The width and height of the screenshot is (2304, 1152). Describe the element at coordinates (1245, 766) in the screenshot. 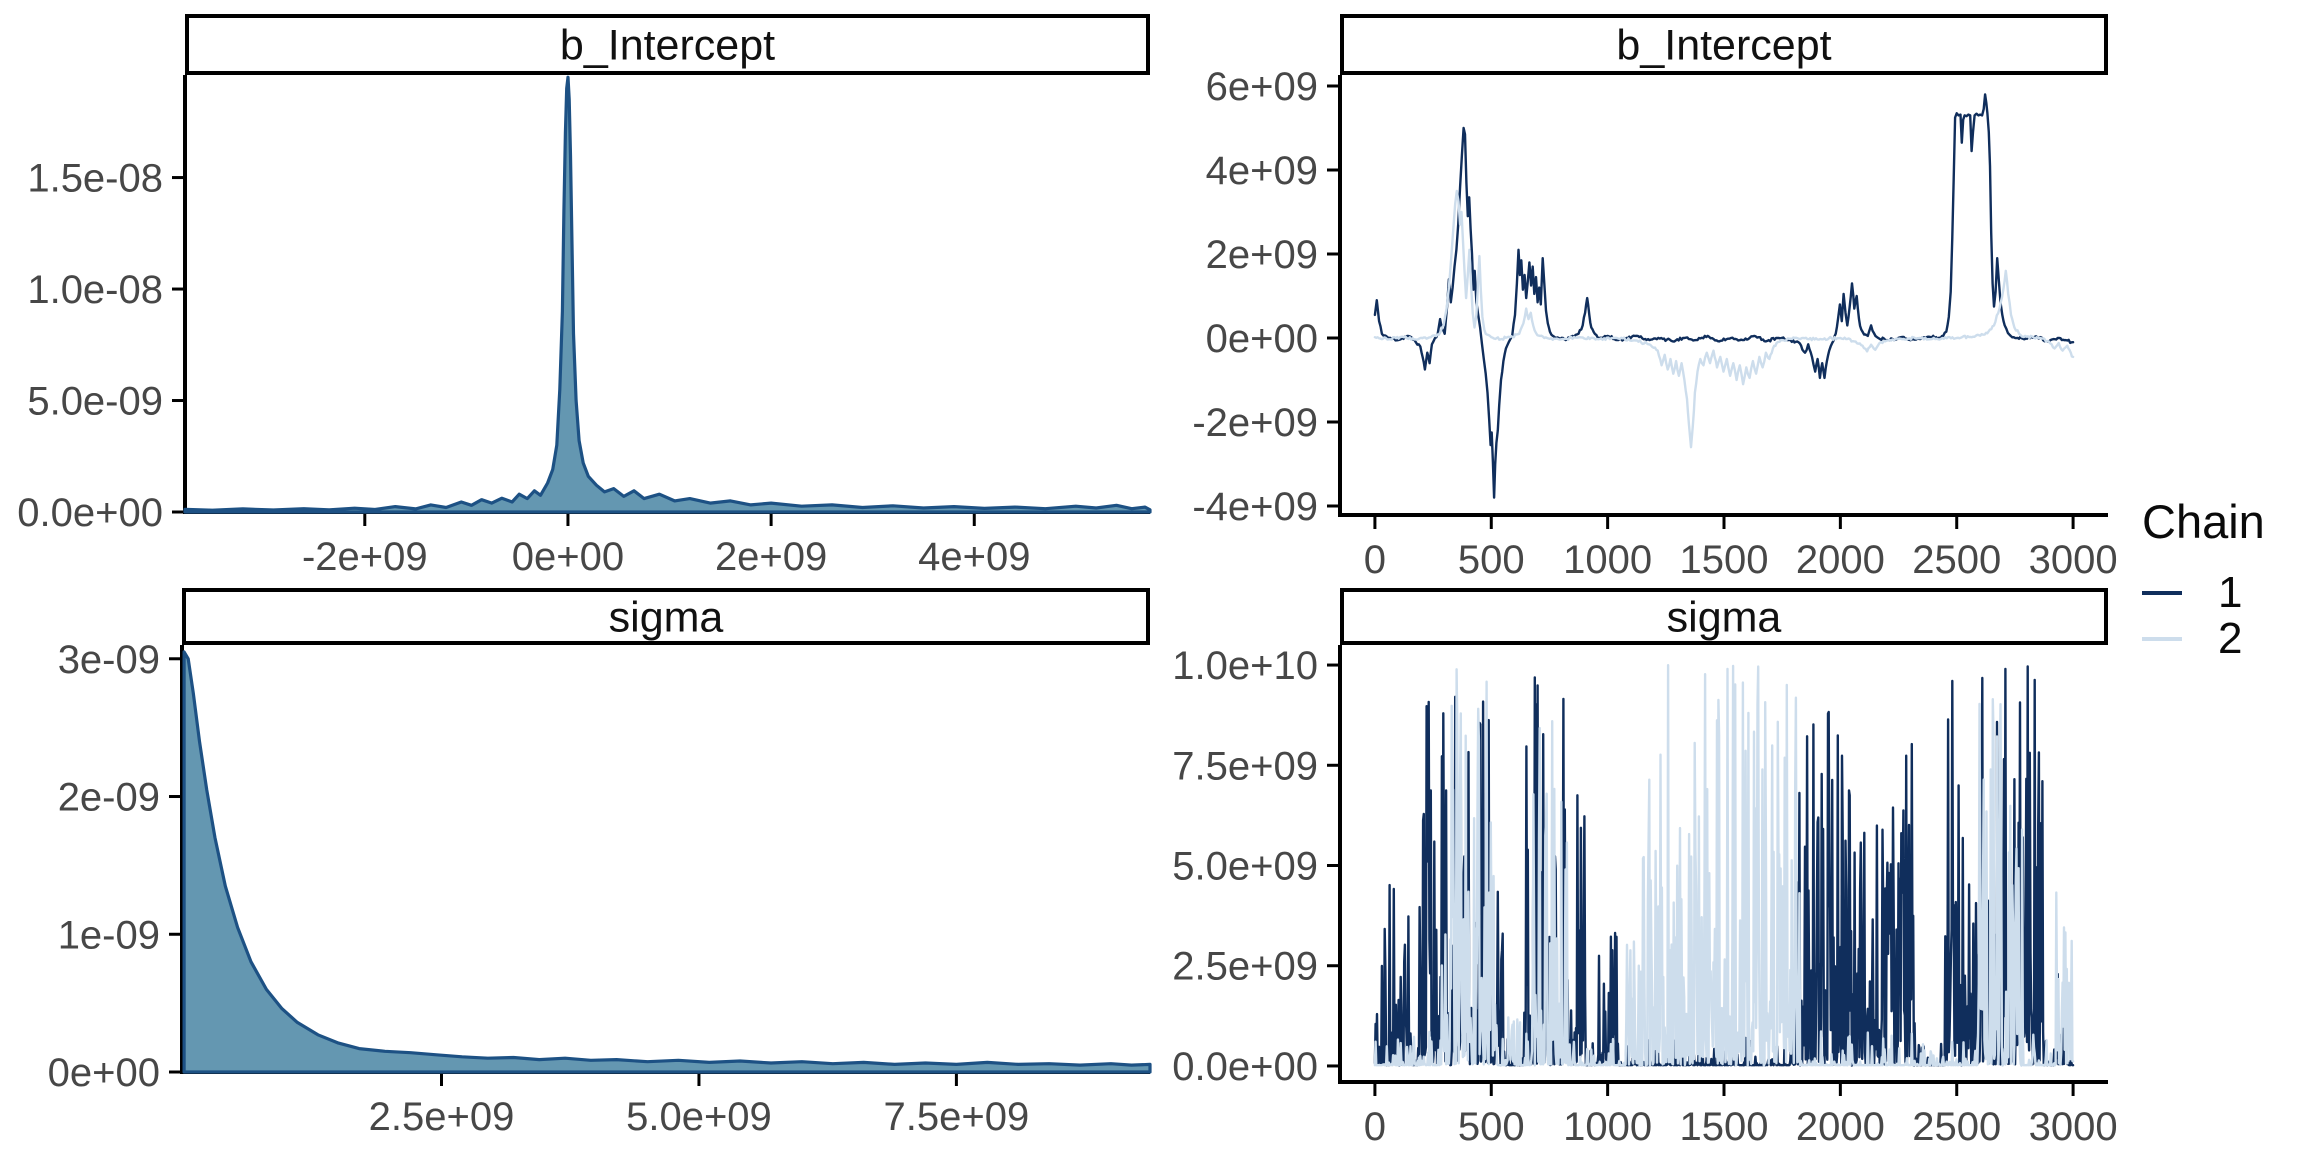

I see `y-tick-label: 7.5e+09` at that location.